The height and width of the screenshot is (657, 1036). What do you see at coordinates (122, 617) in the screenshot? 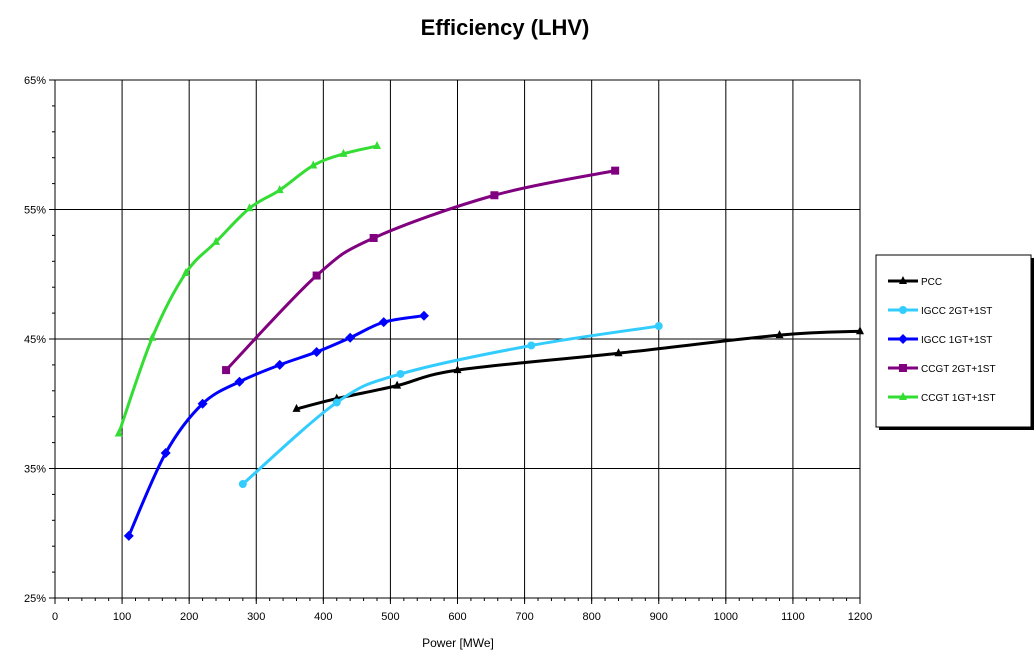
I see `x-tick-label: 100` at bounding box center [122, 617].